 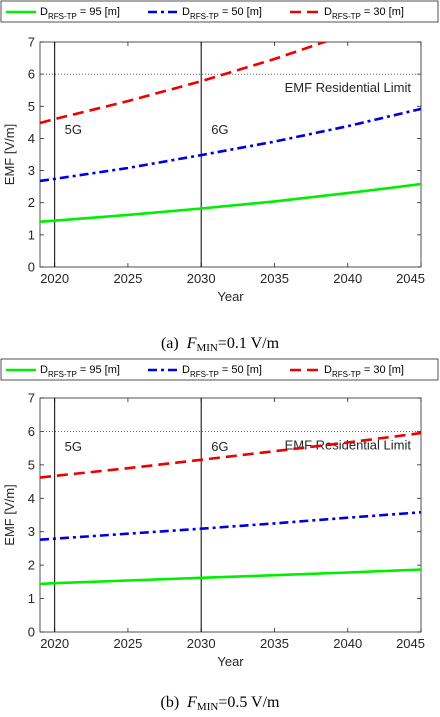 I want to click on caption-value: =0.5 V/m, so click(x=249, y=702).